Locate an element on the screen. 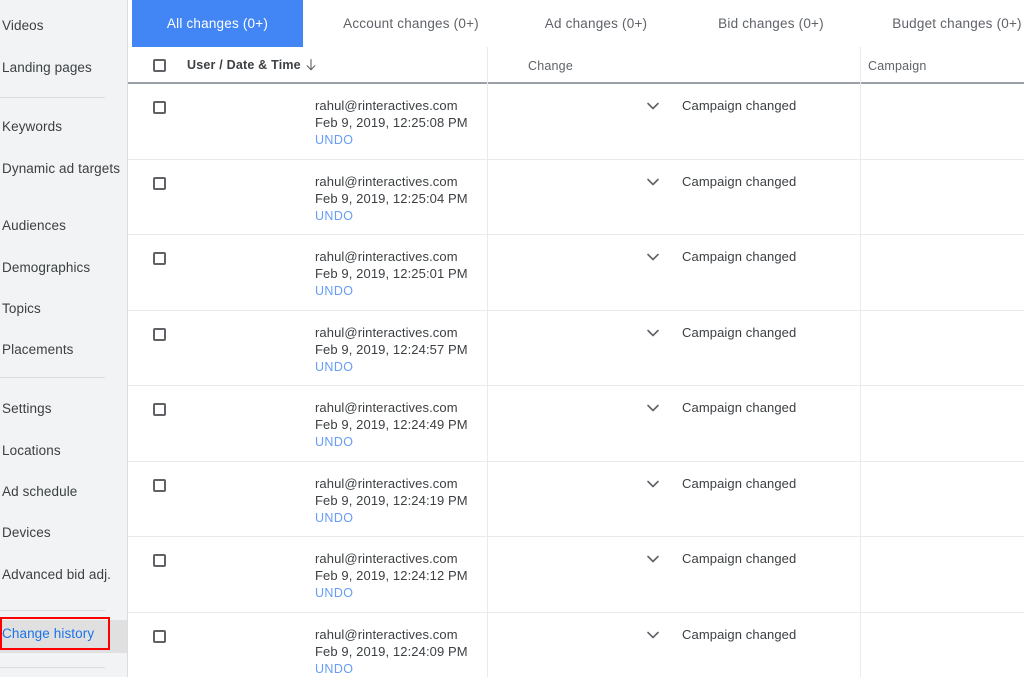 The image size is (1024, 677). sidebar-item-label: Settings is located at coordinates (27, 408).